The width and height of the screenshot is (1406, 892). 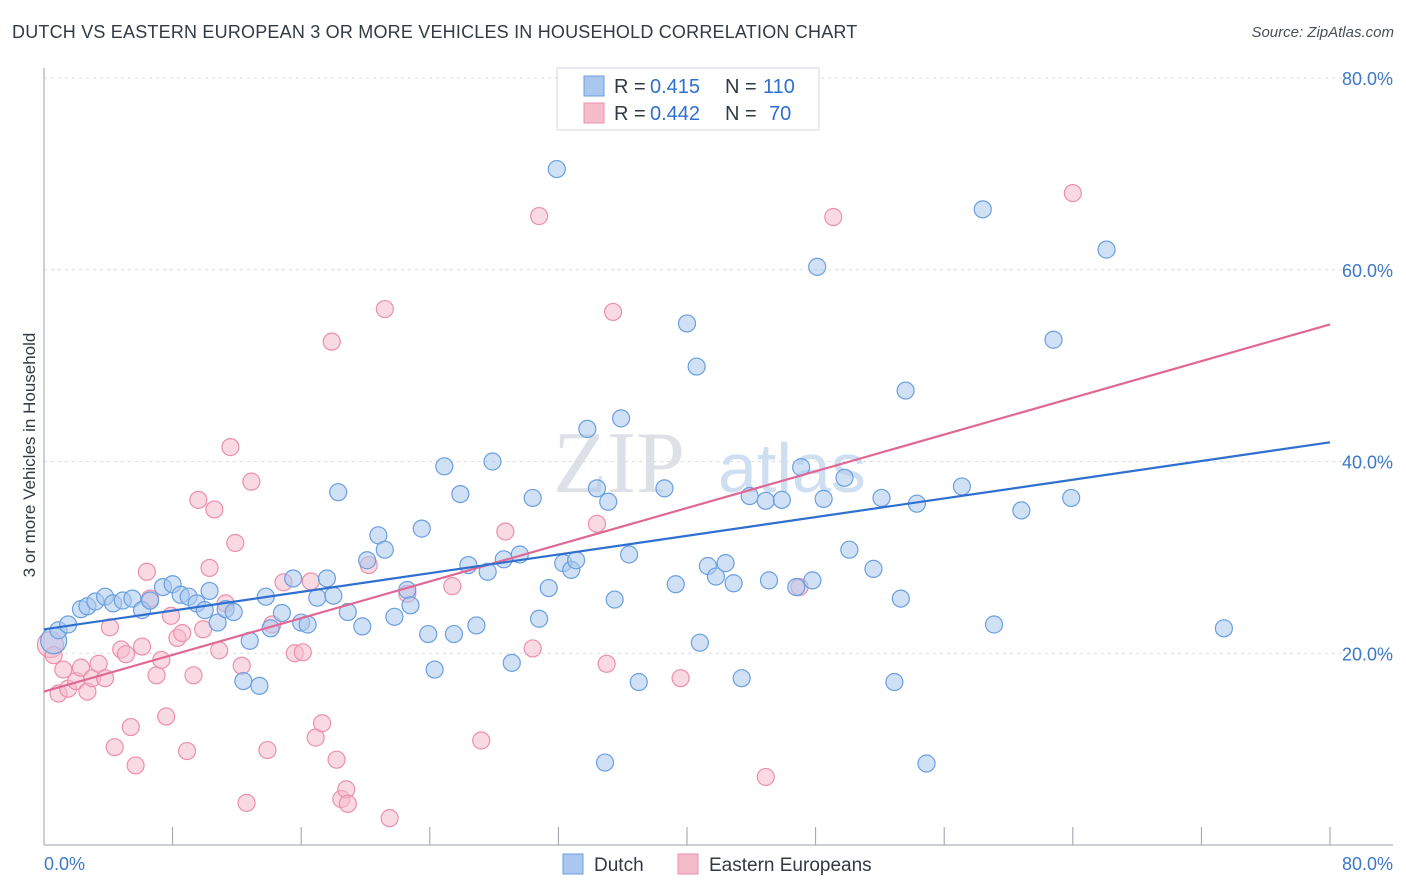 I want to click on legend-swatch-eastern, so click(x=594, y=113).